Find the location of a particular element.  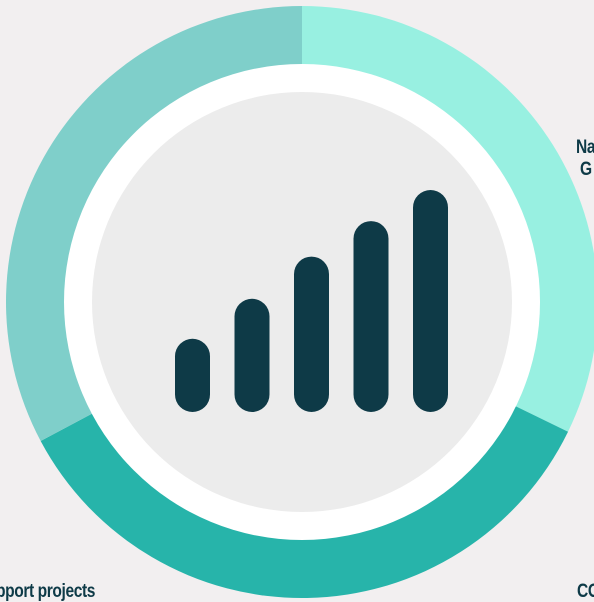

segment-label-top-right-line2: G is located at coordinates (586, 169).